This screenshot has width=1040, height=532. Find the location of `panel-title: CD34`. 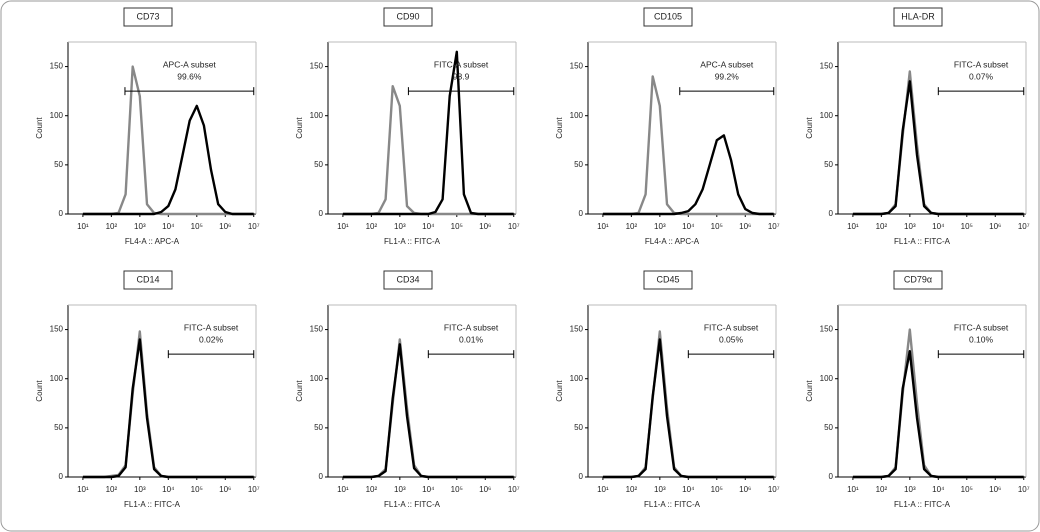

panel-title: CD34 is located at coordinates (407, 279).